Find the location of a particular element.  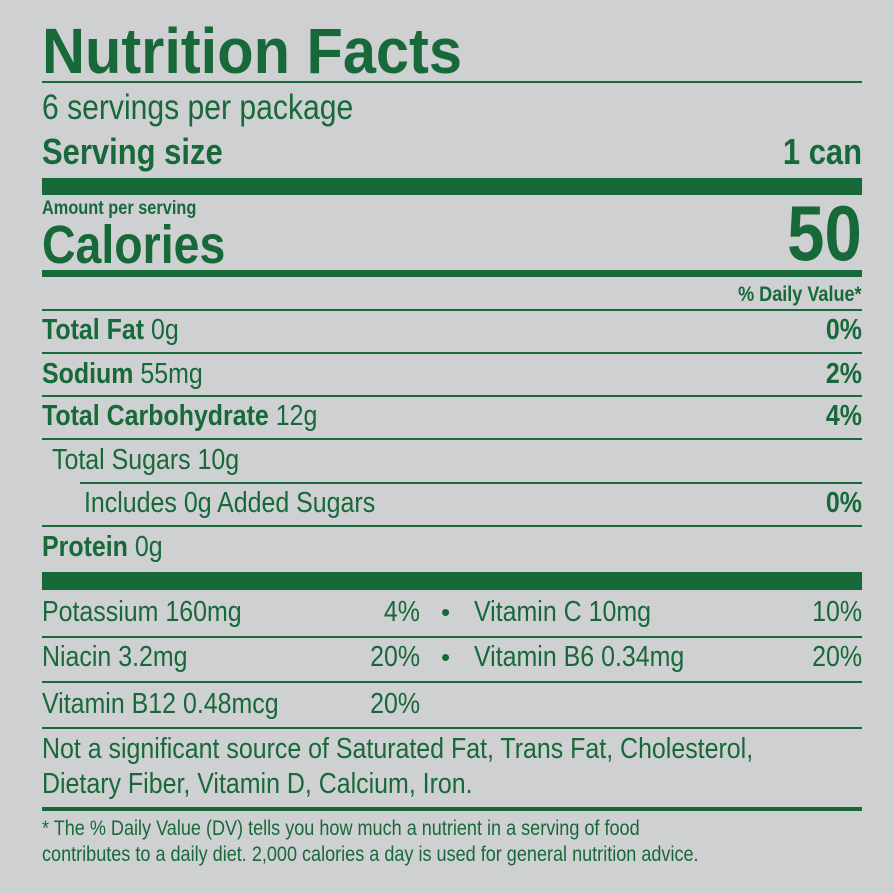

serving-size-label: Serving size is located at coordinates (132, 151).